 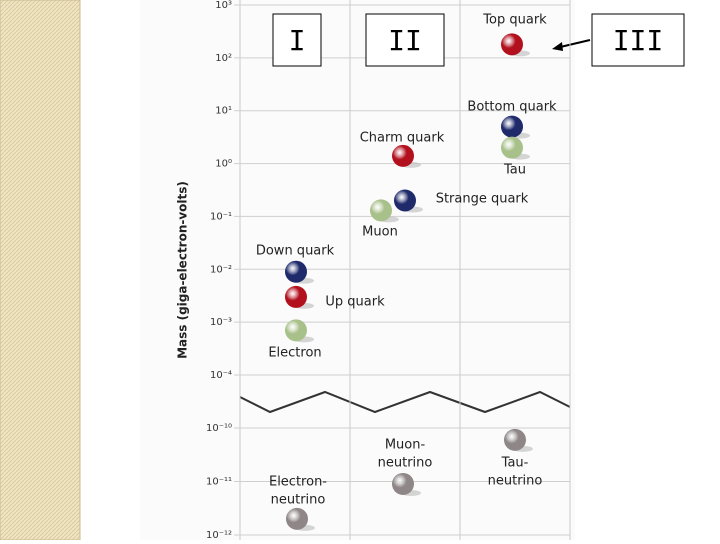 I want to click on particle-label: Muon, so click(x=380, y=232).